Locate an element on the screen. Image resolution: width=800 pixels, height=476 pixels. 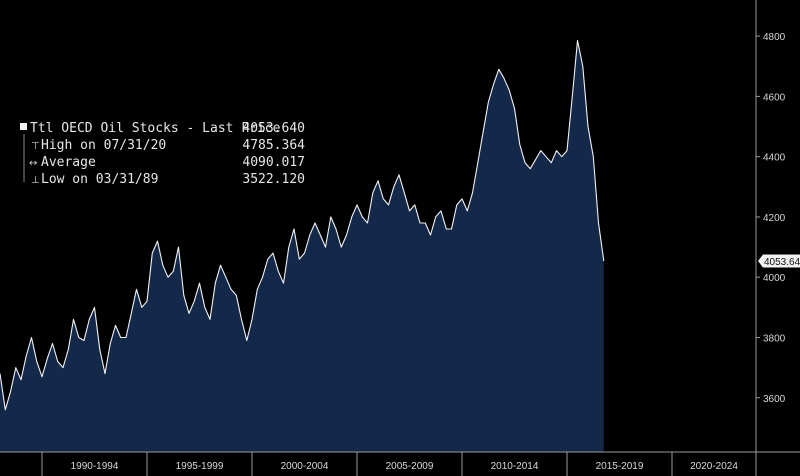
y-axis-labels: 3600 3800 4000 4200 4400 4600 4800 is located at coordinates (774, 218).